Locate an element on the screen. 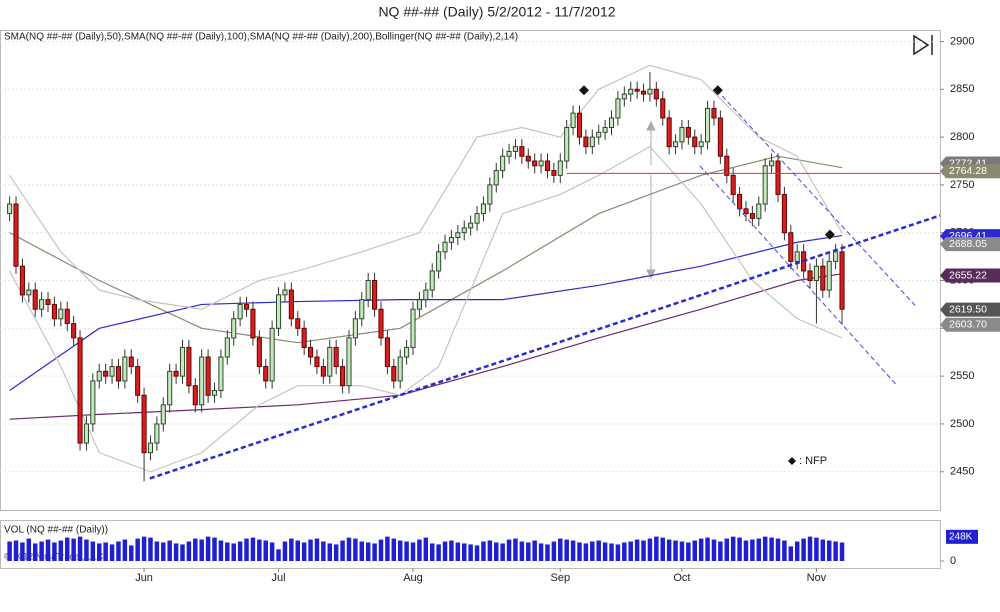 Image resolution: width=1000 pixels, height=612 pixels. arrow-icon is located at coordinates (923, 45).